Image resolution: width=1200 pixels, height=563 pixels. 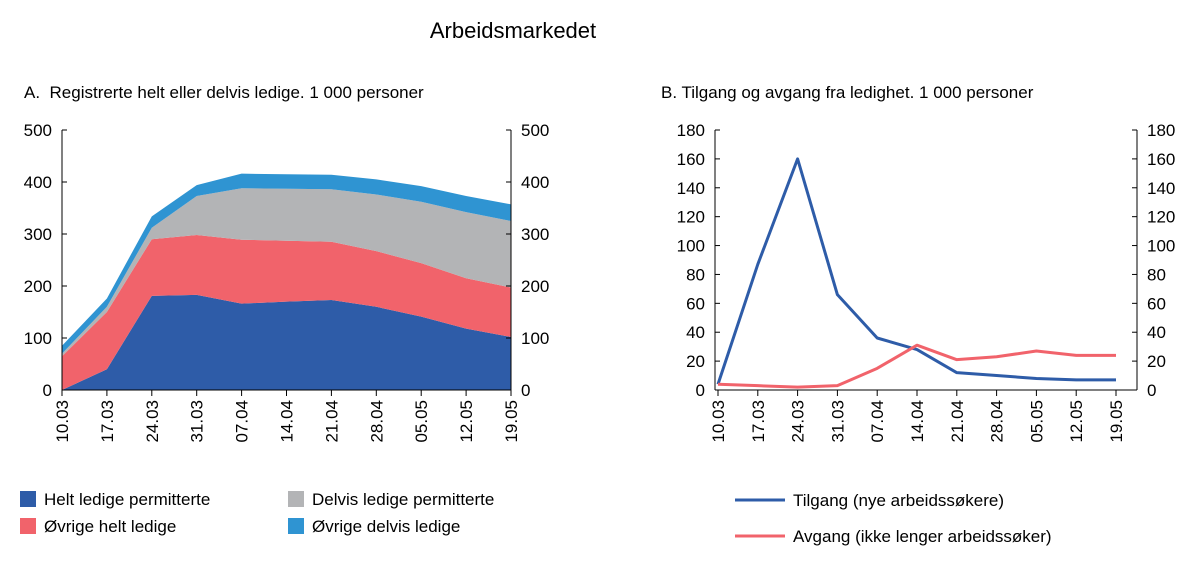 I want to click on legend-item-b-2: Avgang (ikke lenger arbeidssøker), so click(x=893, y=536).